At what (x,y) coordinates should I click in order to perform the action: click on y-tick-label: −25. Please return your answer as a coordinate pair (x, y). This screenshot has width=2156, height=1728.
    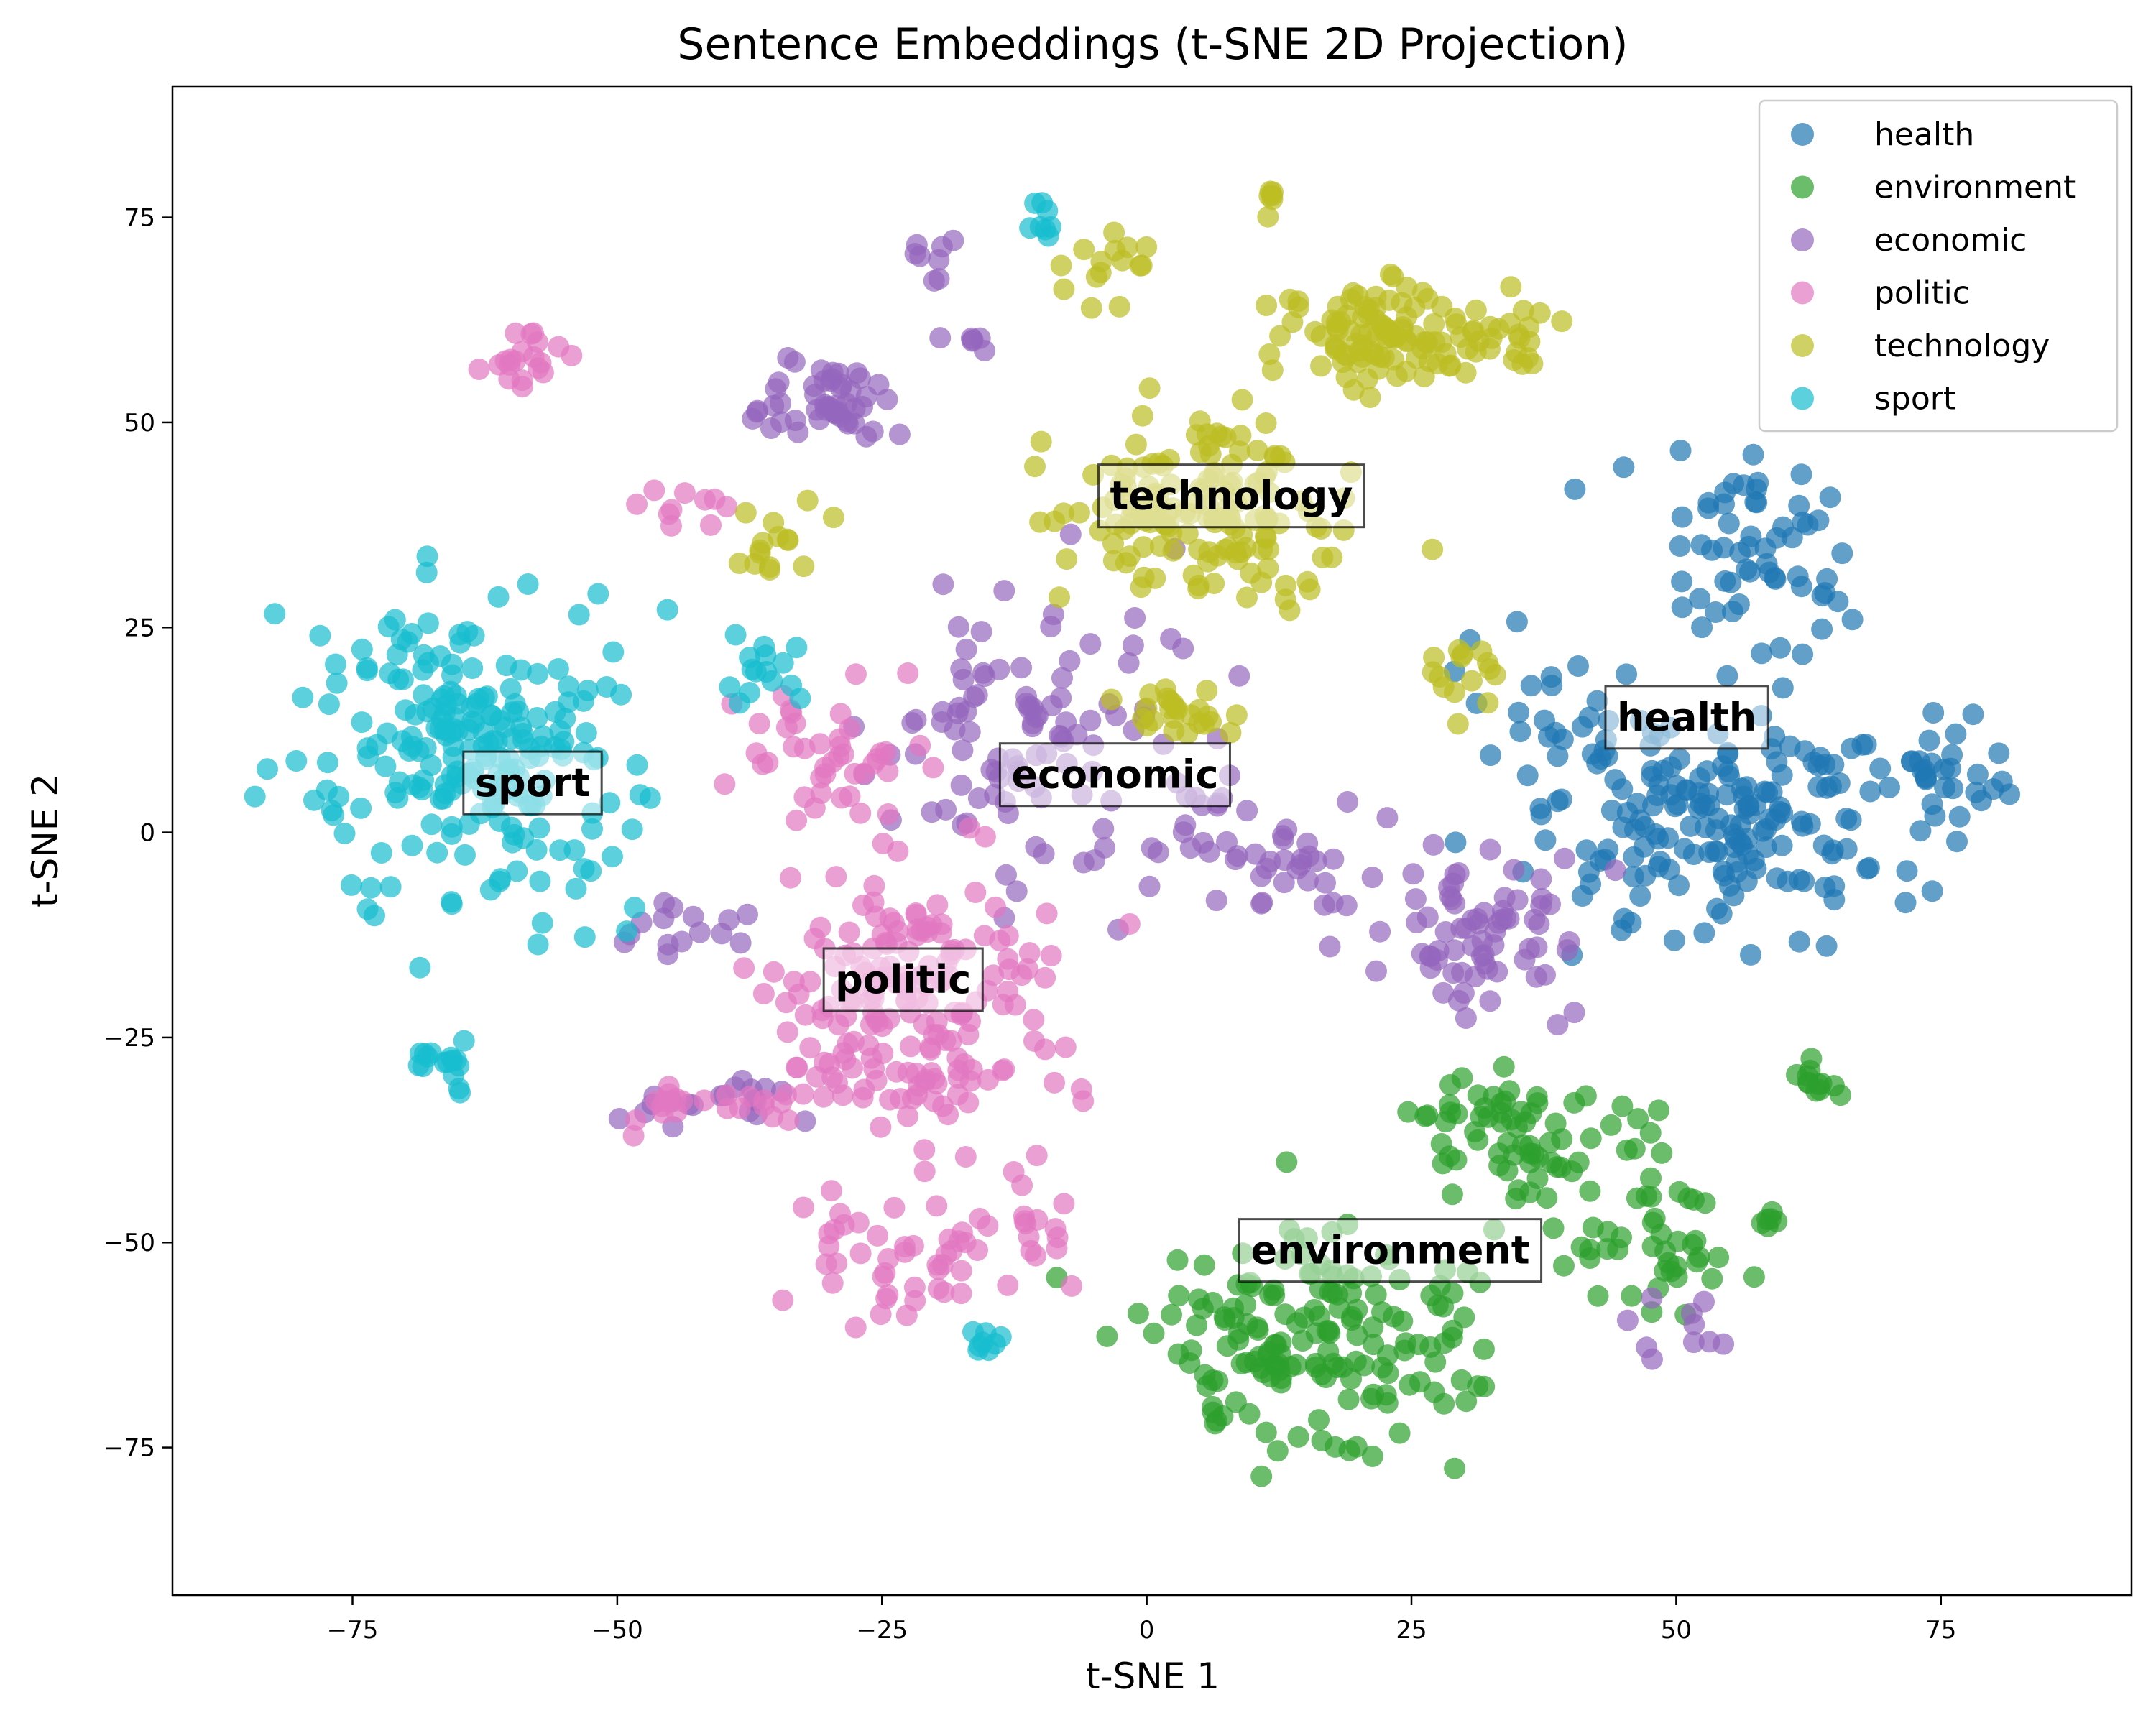
    Looking at the image, I should click on (129, 1038).